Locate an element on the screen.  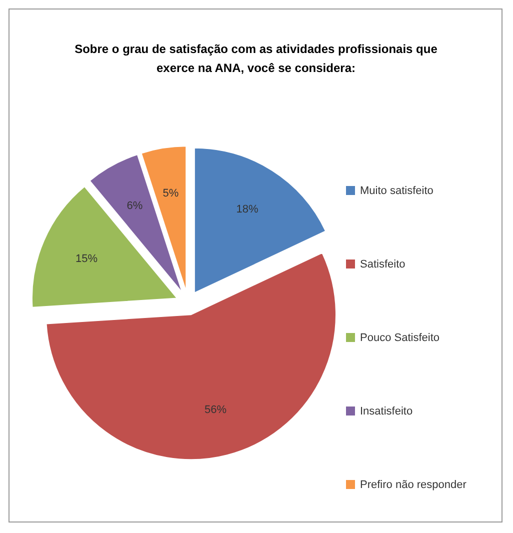
data-label: 56% is located at coordinates (215, 410).